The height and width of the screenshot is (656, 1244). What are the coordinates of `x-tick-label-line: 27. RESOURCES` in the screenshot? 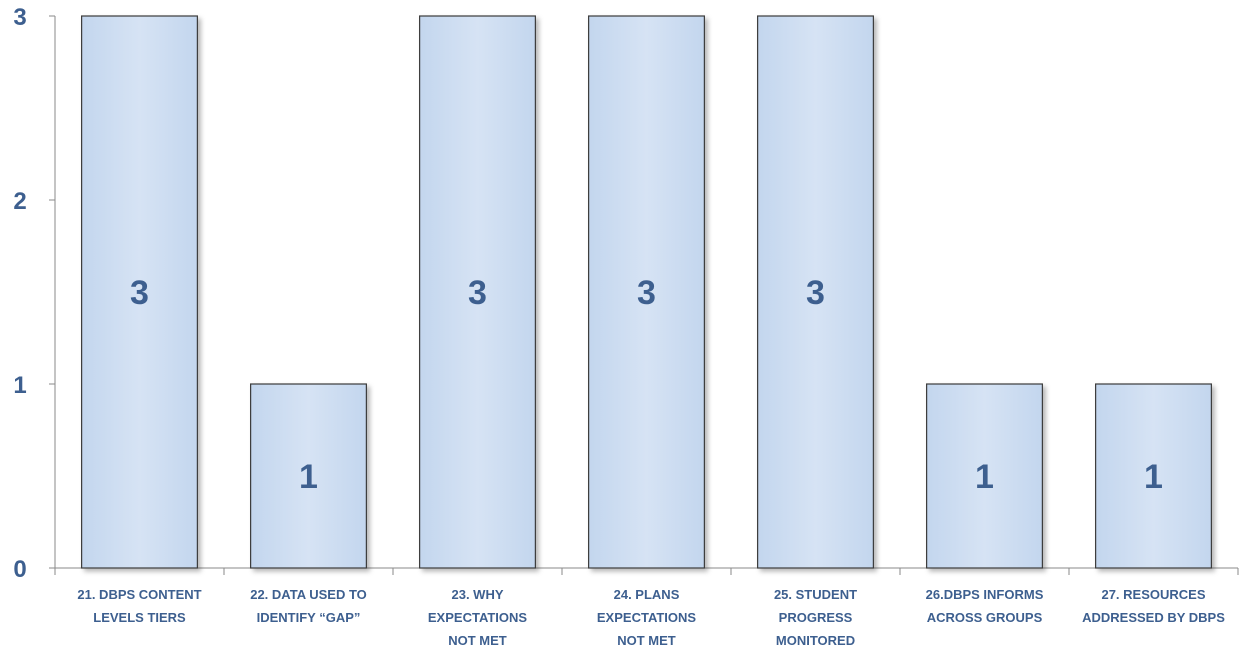 It's located at (1153, 594).